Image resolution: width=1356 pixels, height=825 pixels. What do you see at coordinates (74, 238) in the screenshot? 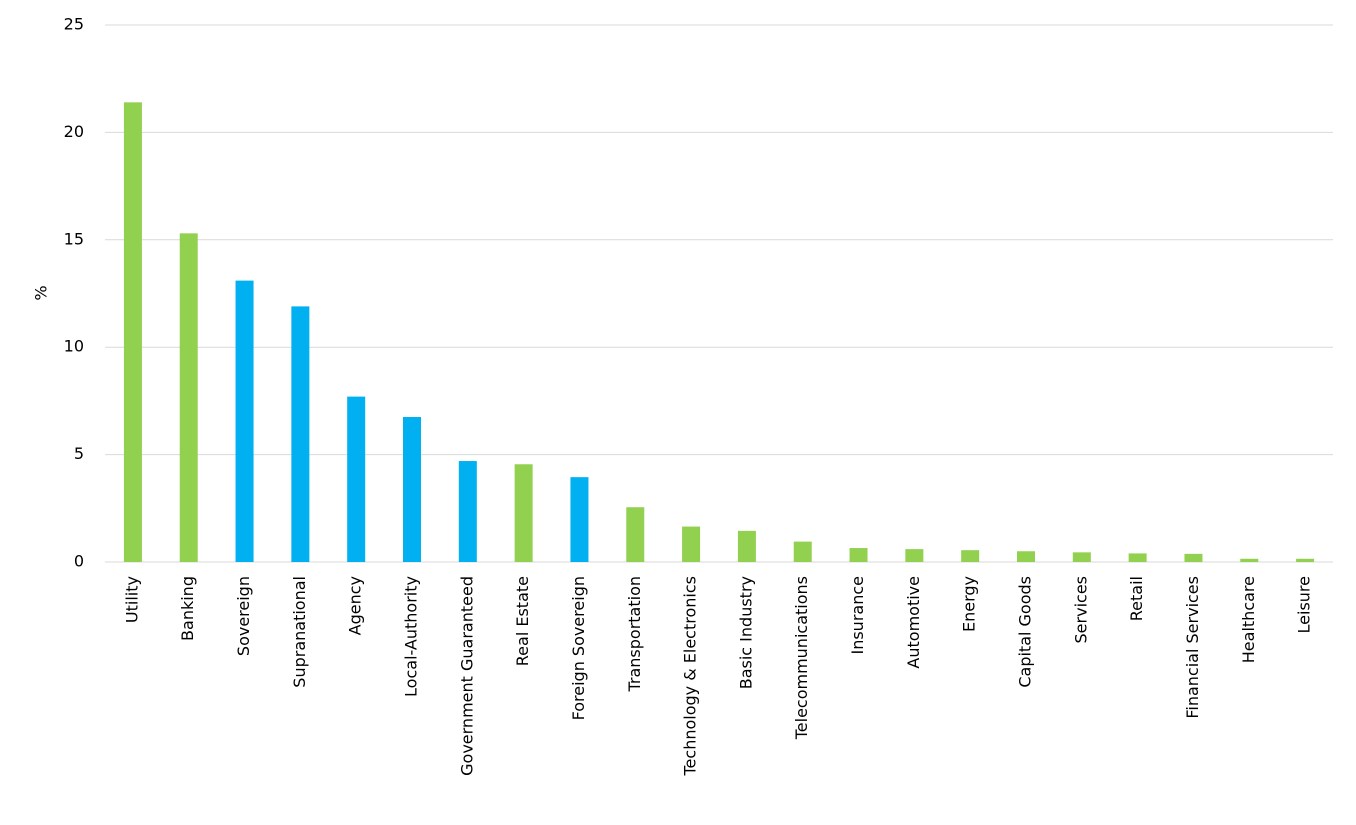
I see `y-tick-label: 15` at bounding box center [74, 238].